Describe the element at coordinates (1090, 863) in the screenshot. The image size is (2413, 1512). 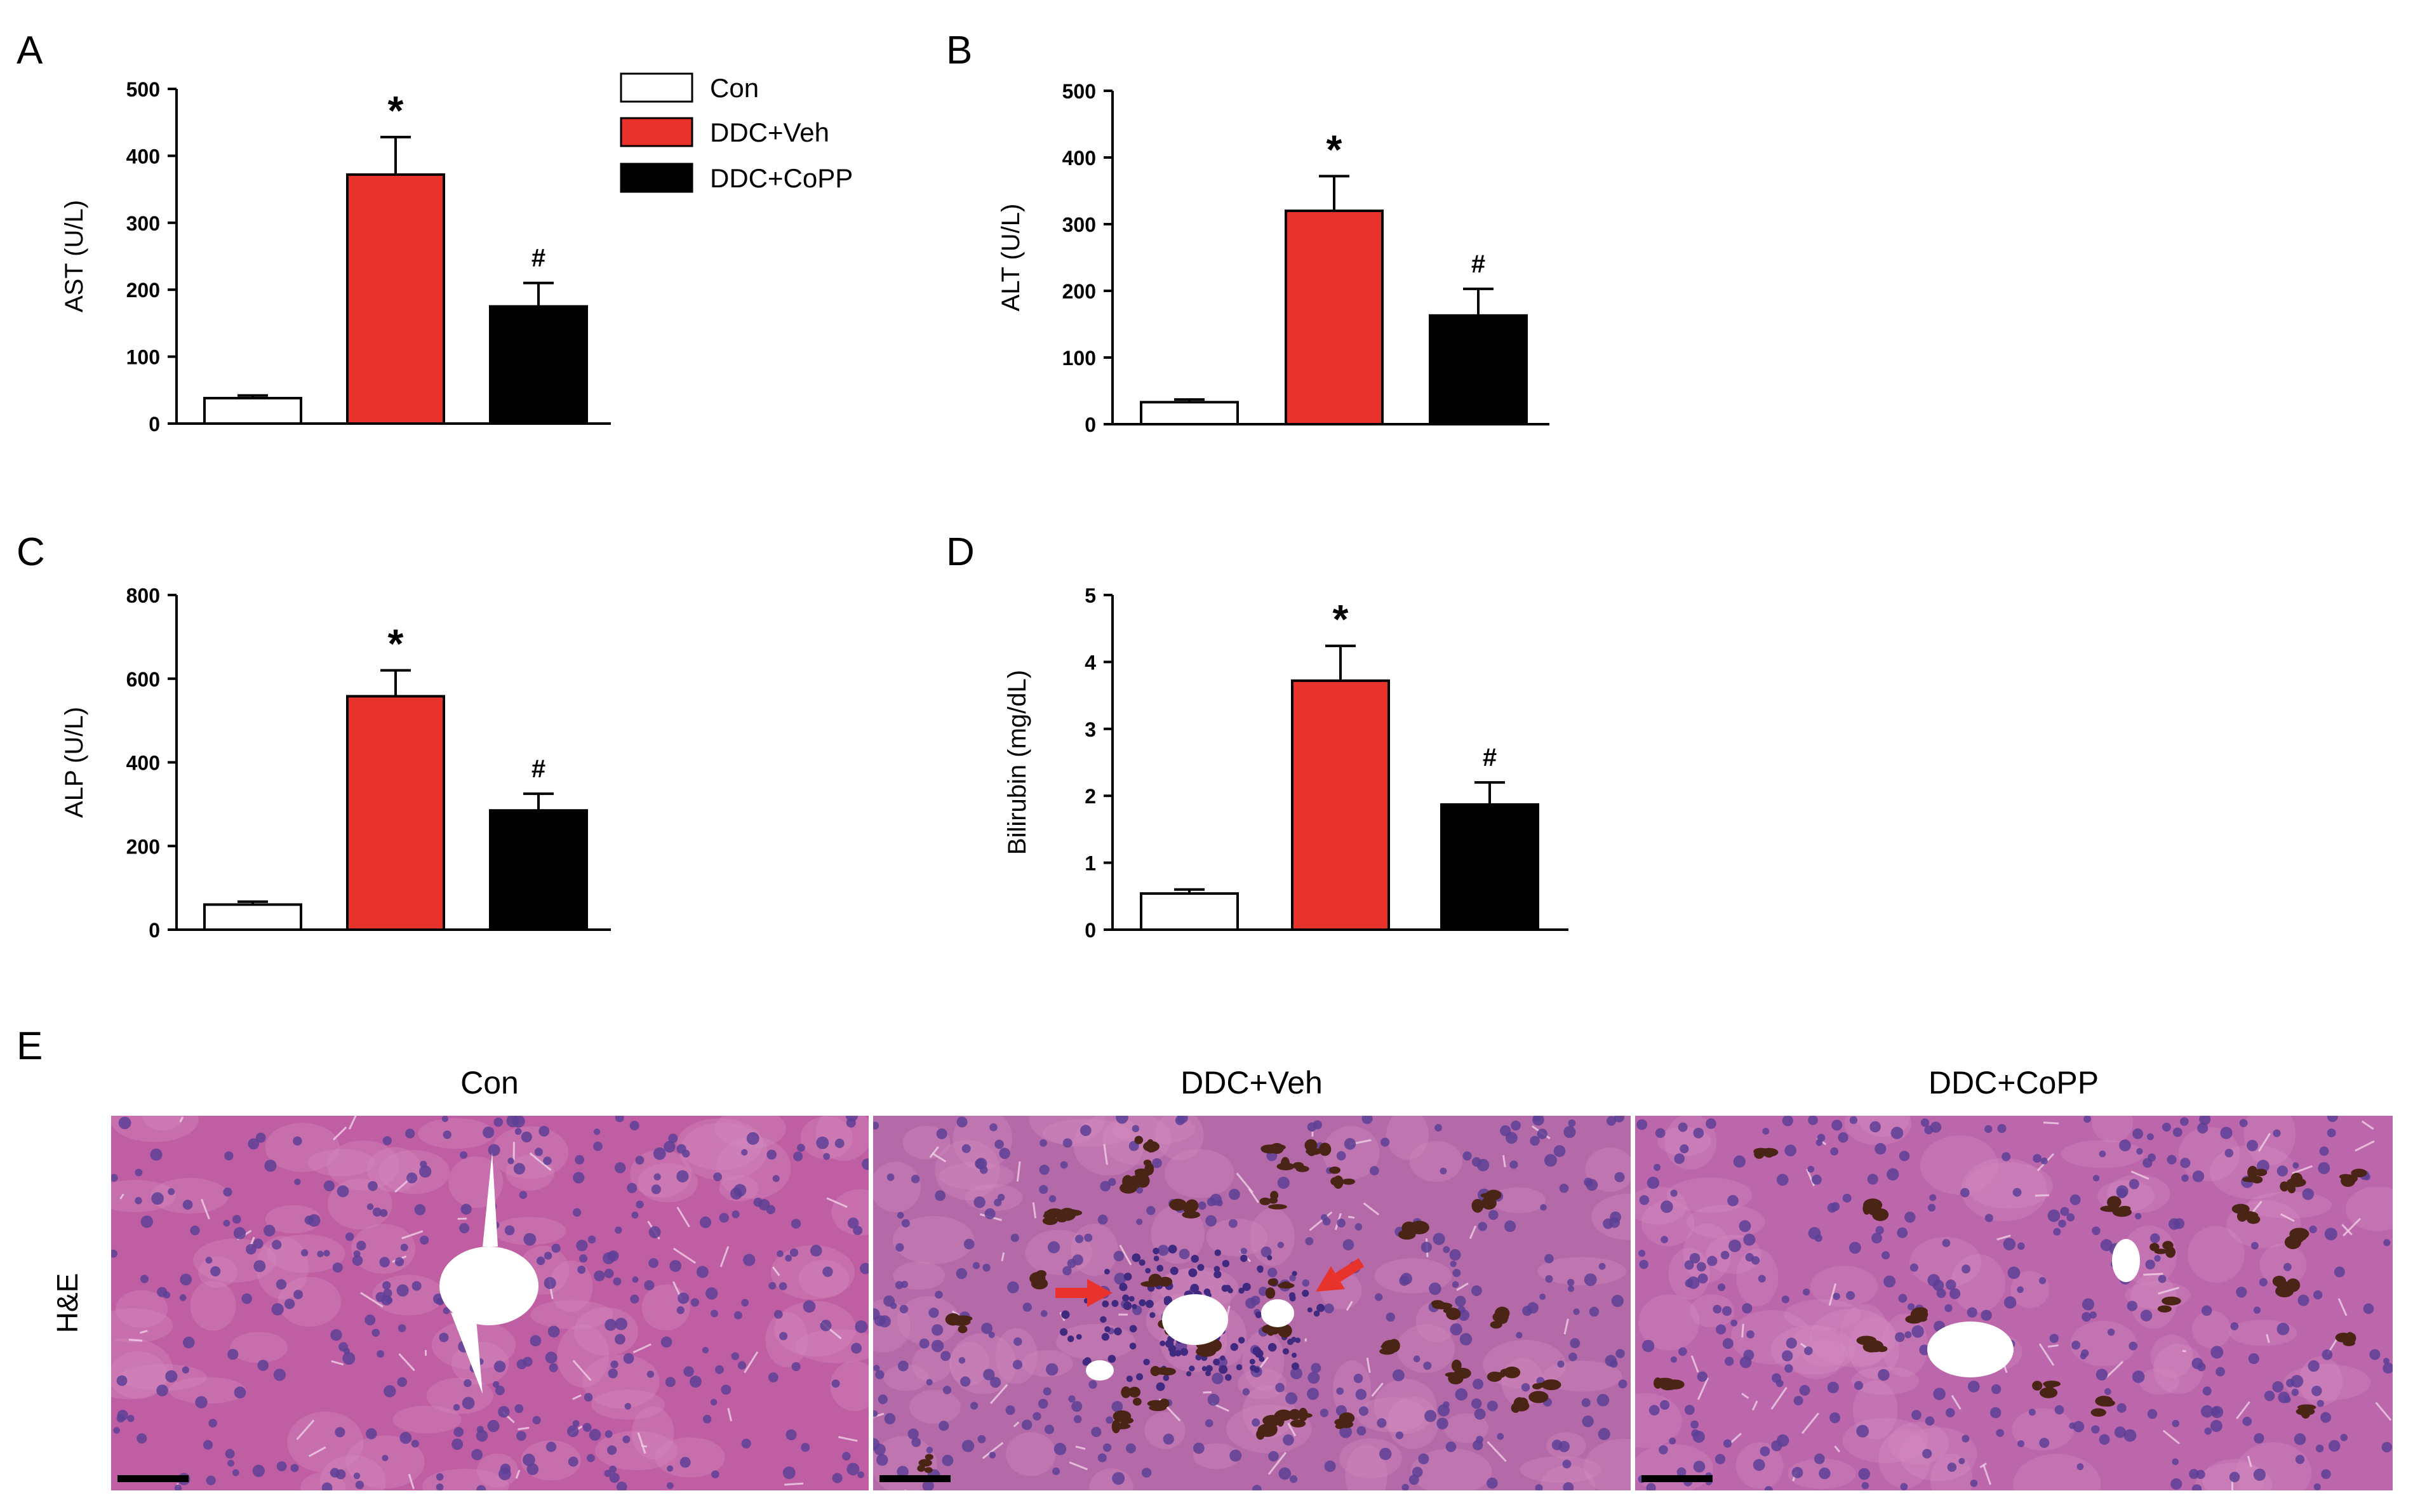
I see `chart-d-y-tick-label: 1` at that location.